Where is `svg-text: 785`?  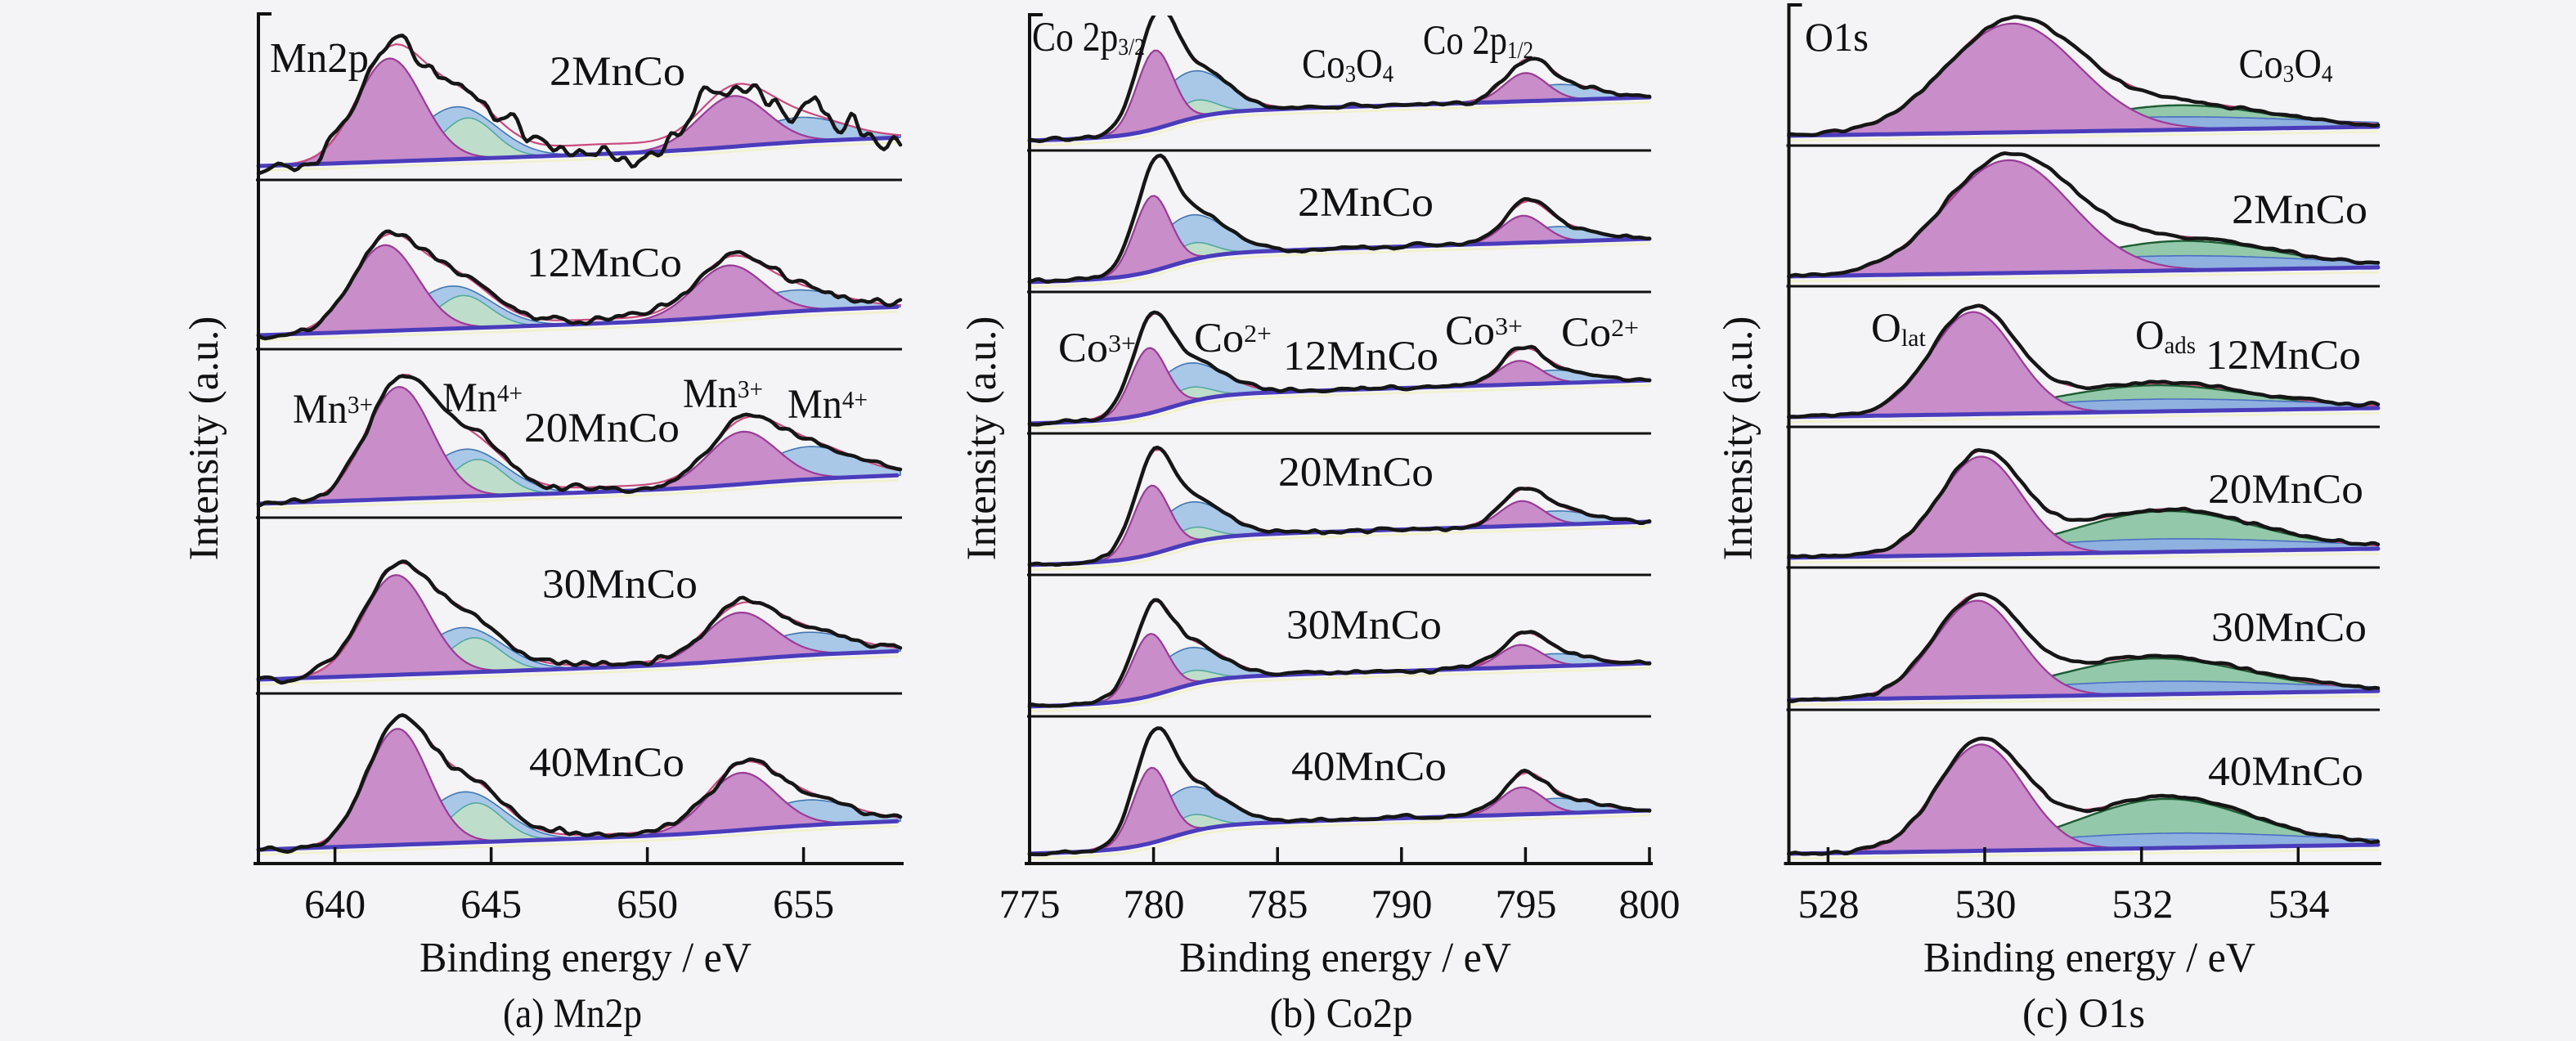 svg-text: 785 is located at coordinates (1277, 904).